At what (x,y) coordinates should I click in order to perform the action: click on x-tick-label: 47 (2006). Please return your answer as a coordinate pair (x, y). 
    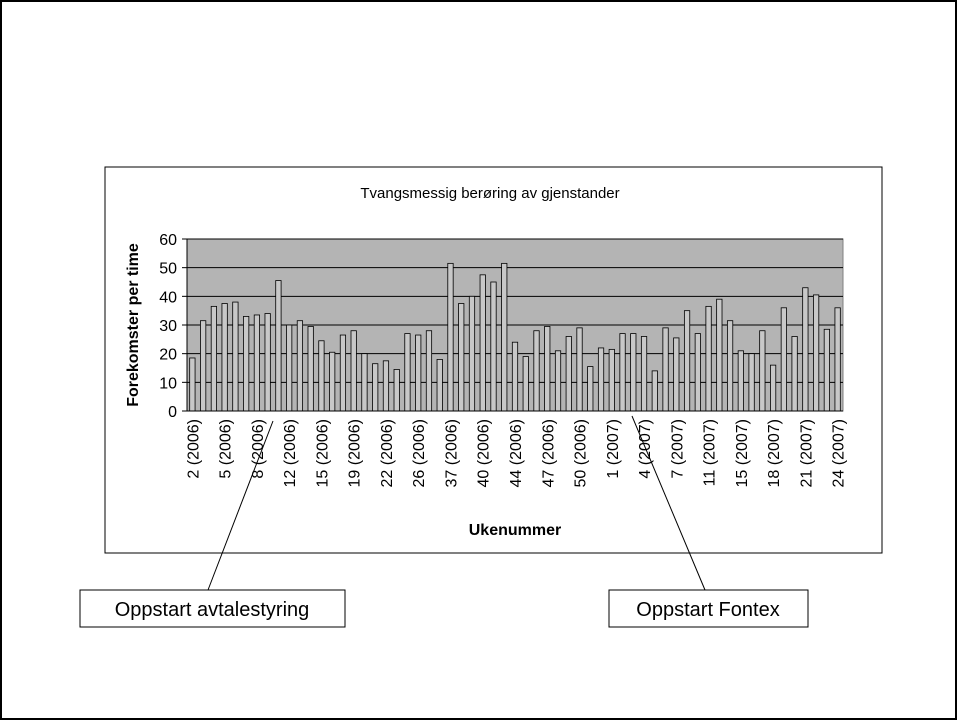
    Looking at the image, I should click on (548, 453).